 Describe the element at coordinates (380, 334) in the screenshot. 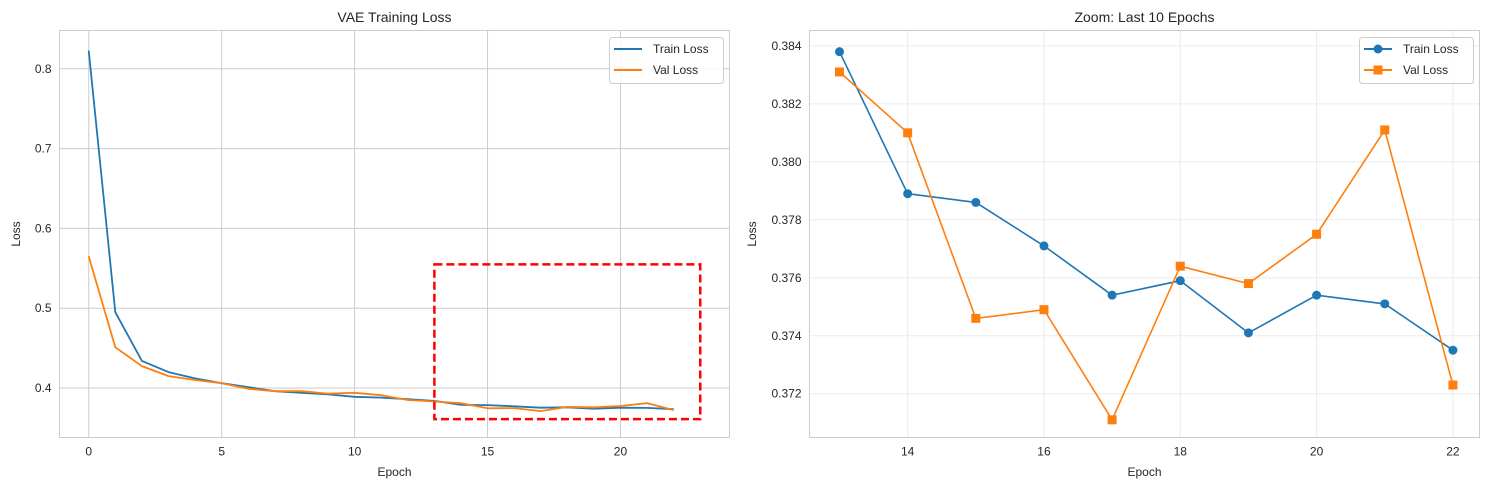

I see `val-loss-line` at that location.